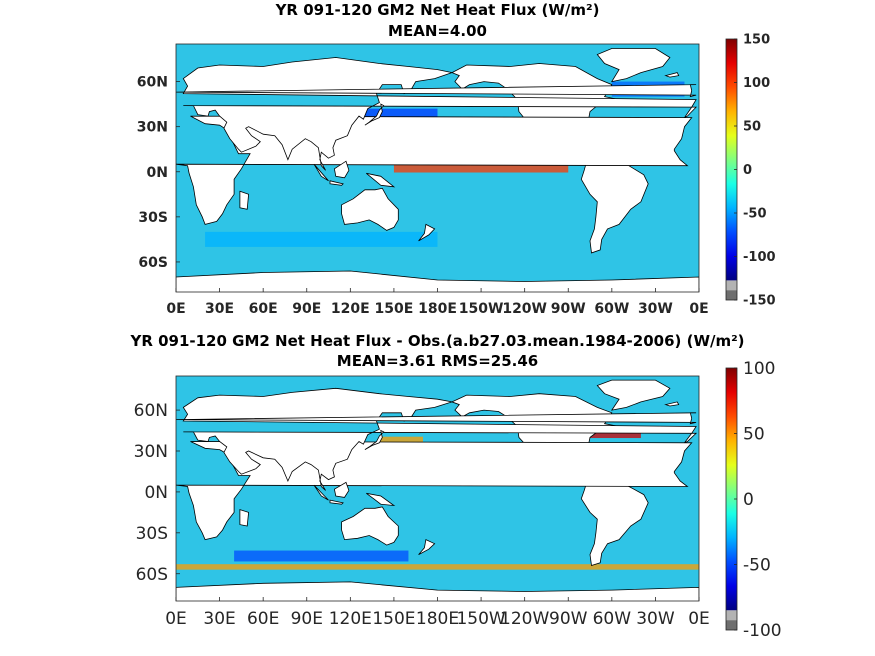 The height and width of the screenshot is (656, 875). What do you see at coordinates (437, 361) in the screenshot?
I see `chart-2-subtitle: MEAN=3.61 RMS=25.46` at bounding box center [437, 361].